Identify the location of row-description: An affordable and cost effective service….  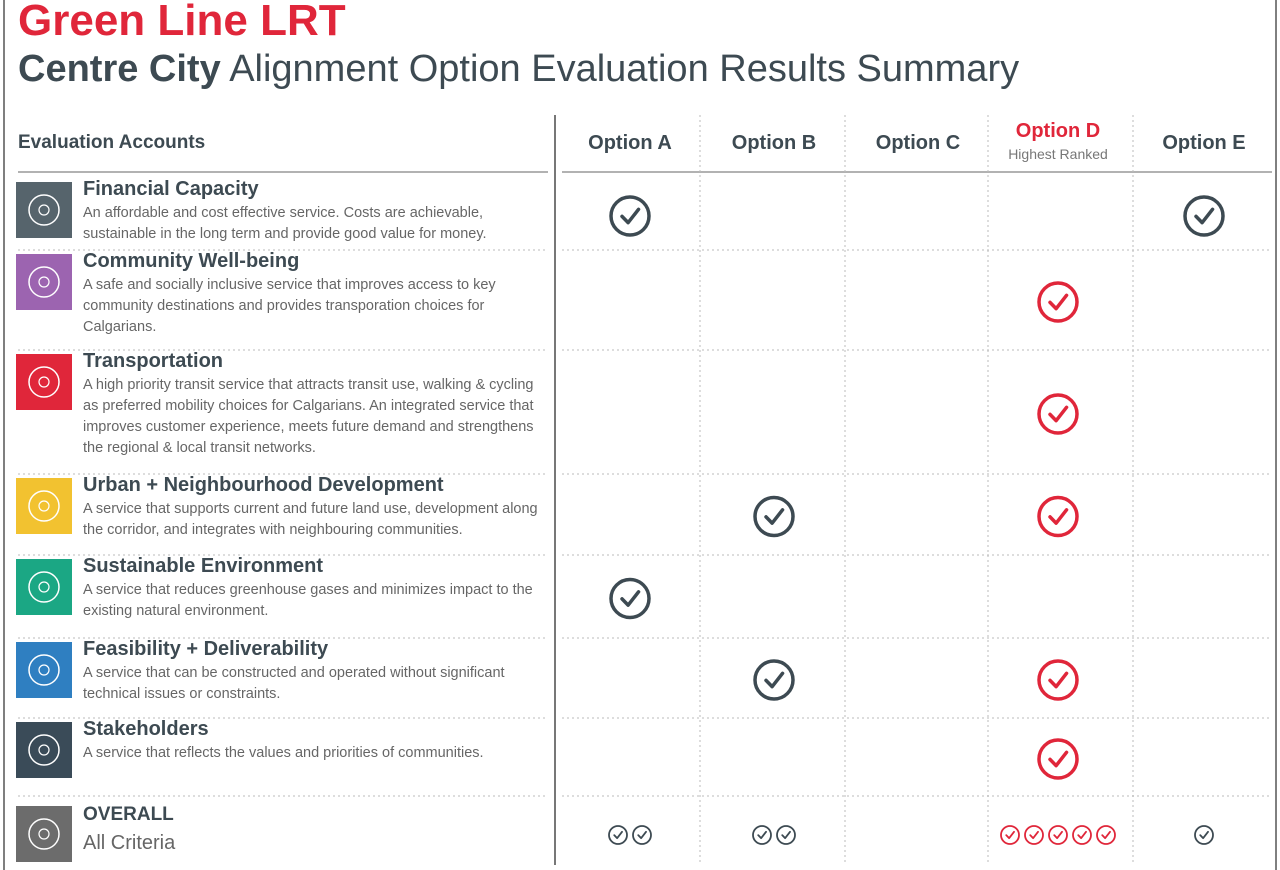
(285, 223).